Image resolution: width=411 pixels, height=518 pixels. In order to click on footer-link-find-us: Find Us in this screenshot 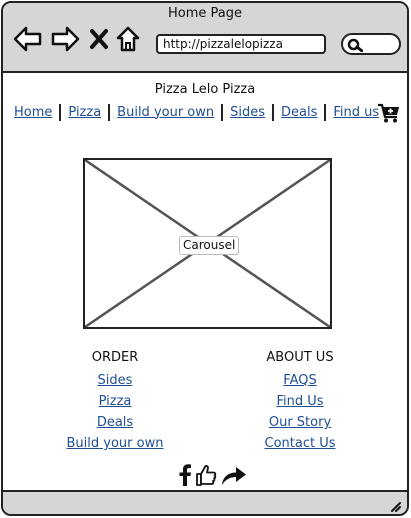, I will do `click(300, 401)`.